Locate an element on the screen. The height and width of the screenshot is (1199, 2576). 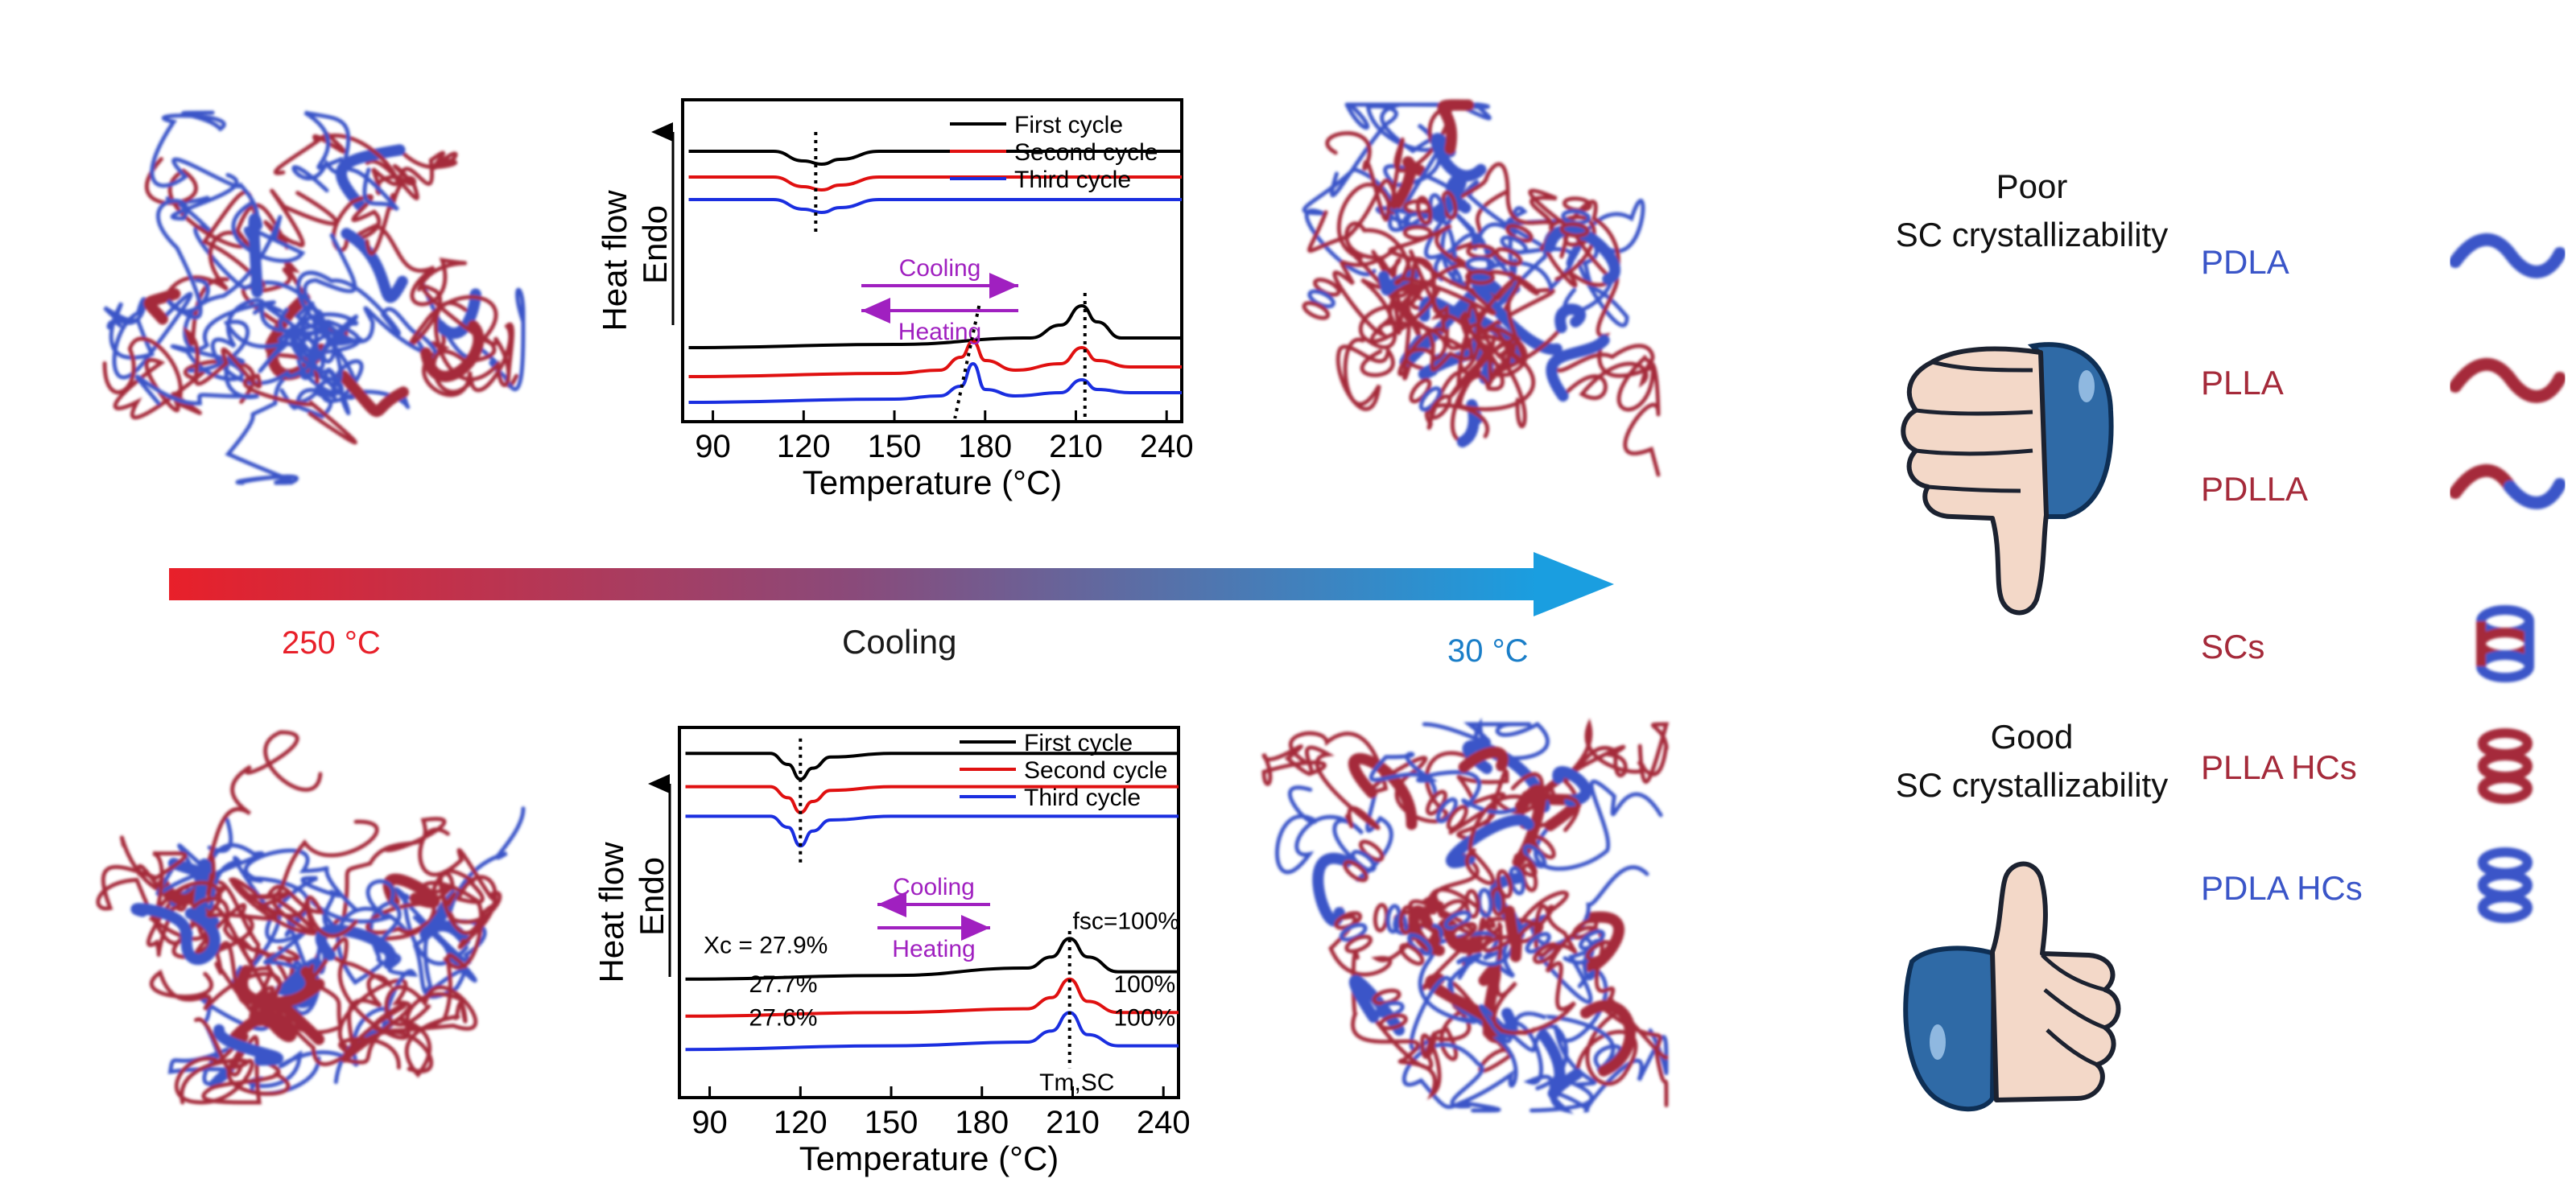
legend-plla-swatch is located at coordinates (2507, 380).